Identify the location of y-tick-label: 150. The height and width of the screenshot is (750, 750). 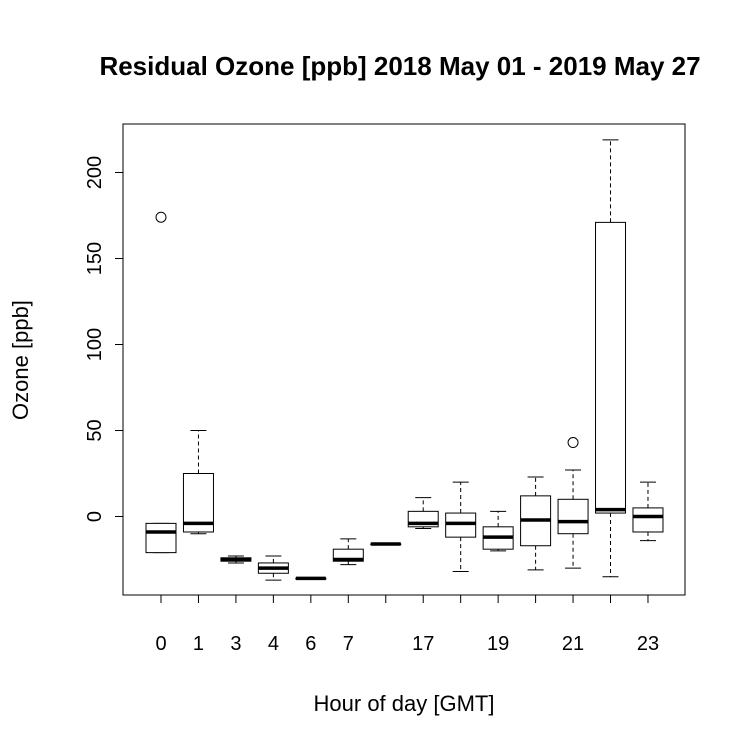
(95, 258).